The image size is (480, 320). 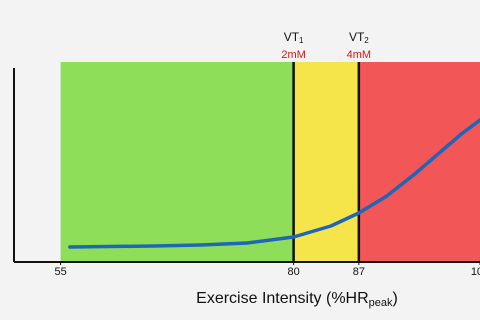 What do you see at coordinates (475, 272) in the screenshot?
I see `x-tick-label: 100` at bounding box center [475, 272].